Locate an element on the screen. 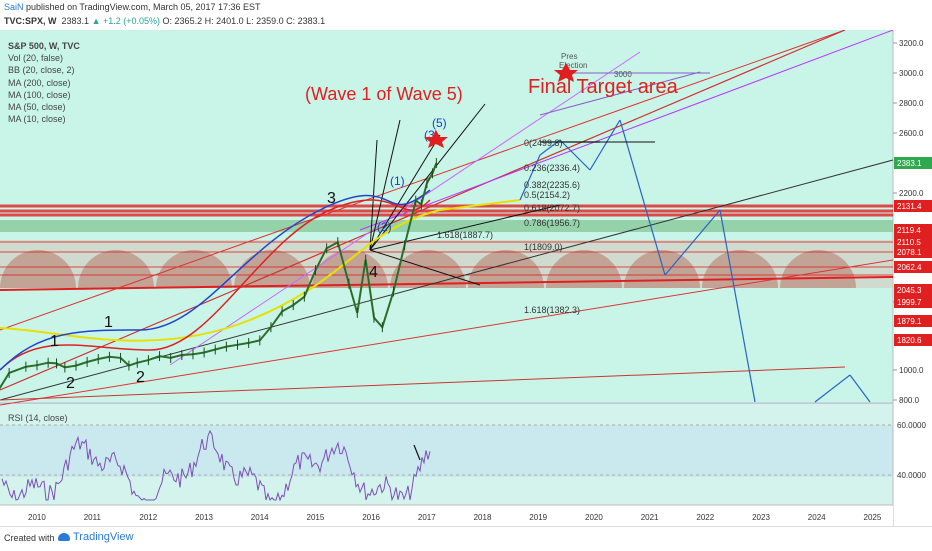 Image resolution: width=932 pixels, height=551 pixels. price-tag-label: 2045.3 is located at coordinates (909, 290).